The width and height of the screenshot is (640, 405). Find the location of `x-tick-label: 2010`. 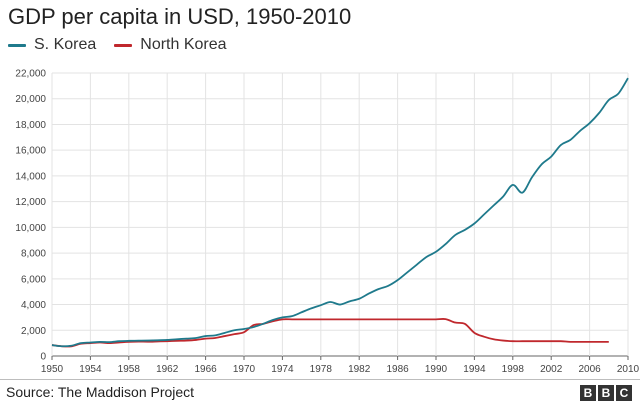

x-tick-label: 2010 is located at coordinates (628, 369).